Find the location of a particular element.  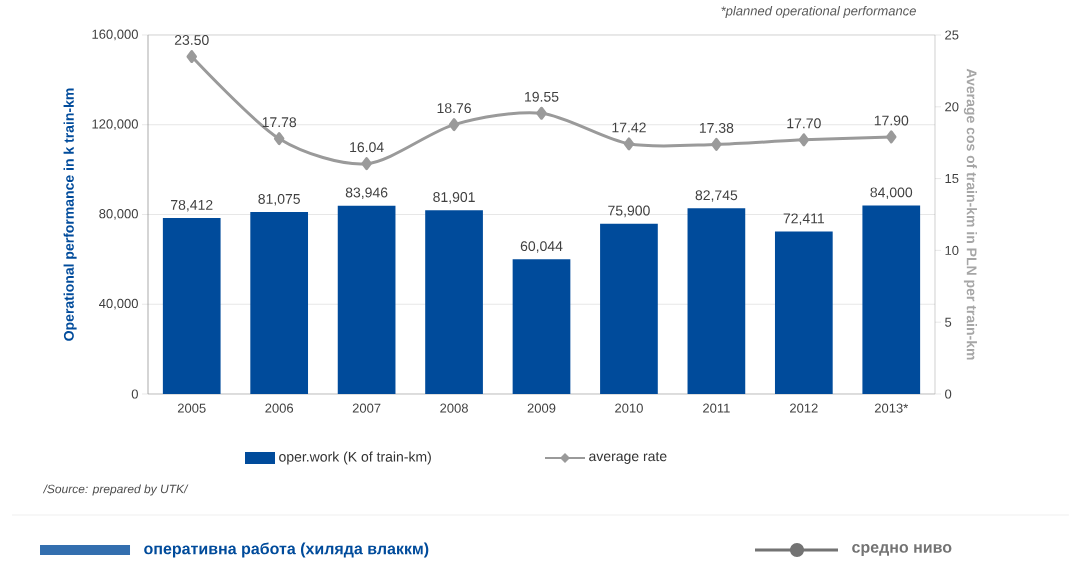

data-label: 17.42 is located at coordinates (629, 127).